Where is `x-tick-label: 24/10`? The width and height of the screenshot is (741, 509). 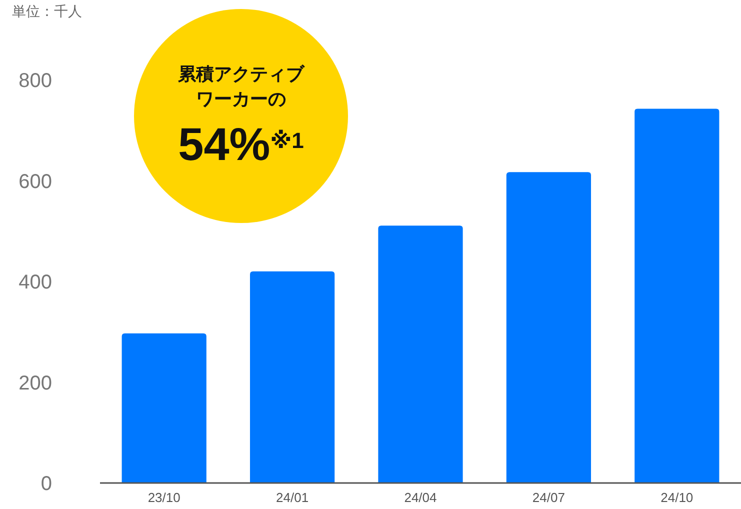 x-tick-label: 24/10 is located at coordinates (677, 497).